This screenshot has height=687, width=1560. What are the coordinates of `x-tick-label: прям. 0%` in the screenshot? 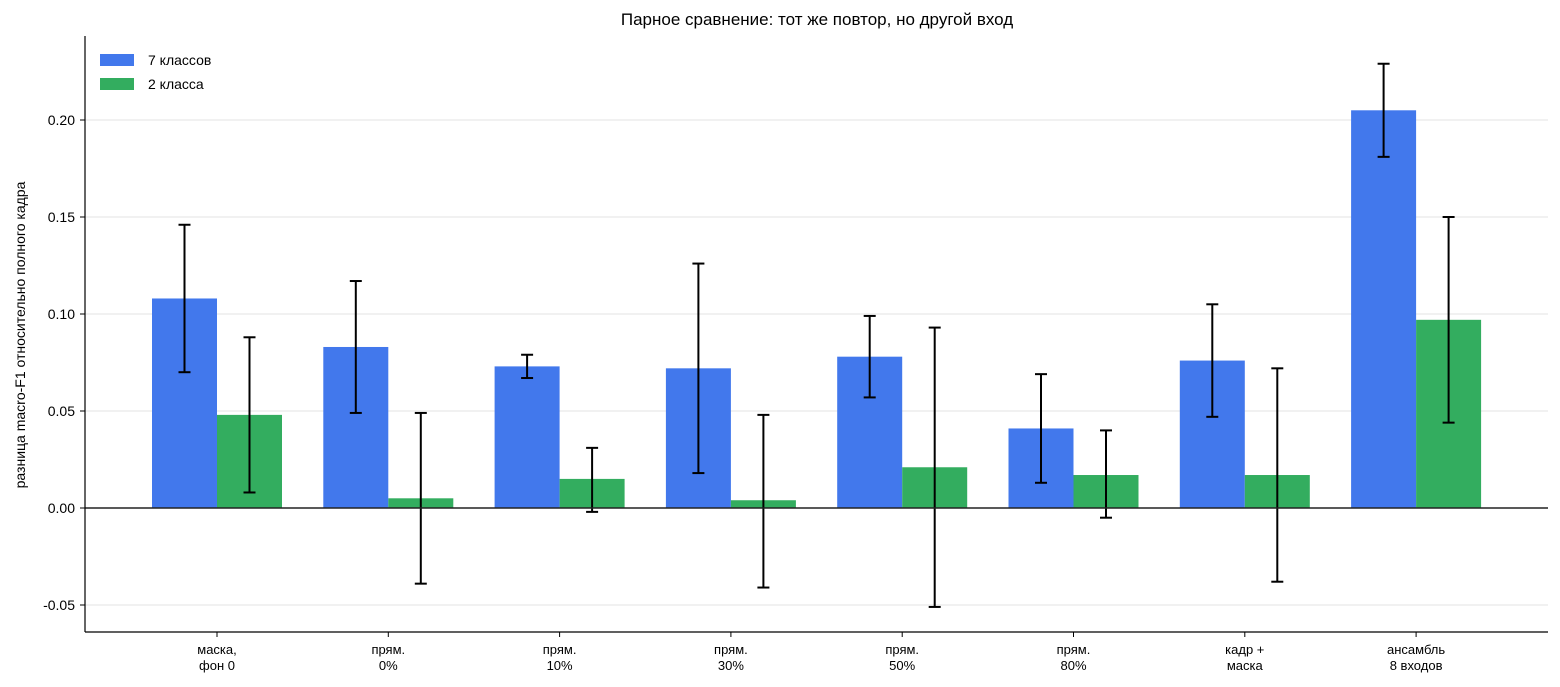 It's located at (388, 657).